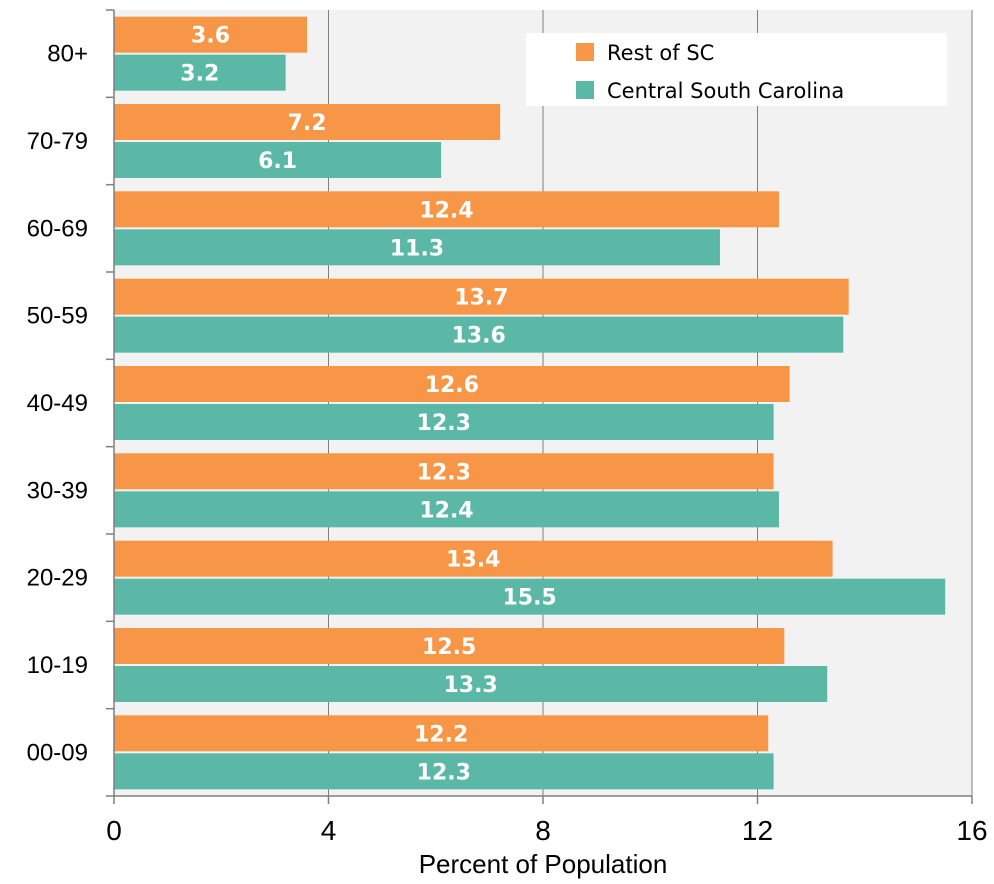 The height and width of the screenshot is (884, 994). Describe the element at coordinates (57, 490) in the screenshot. I see `category-label: 30-39` at that location.